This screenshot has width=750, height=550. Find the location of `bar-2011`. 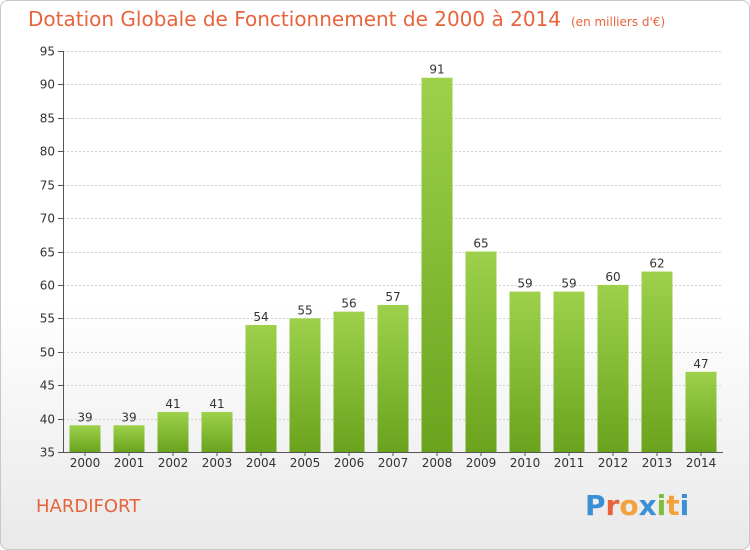

bar-2011 is located at coordinates (569, 371).